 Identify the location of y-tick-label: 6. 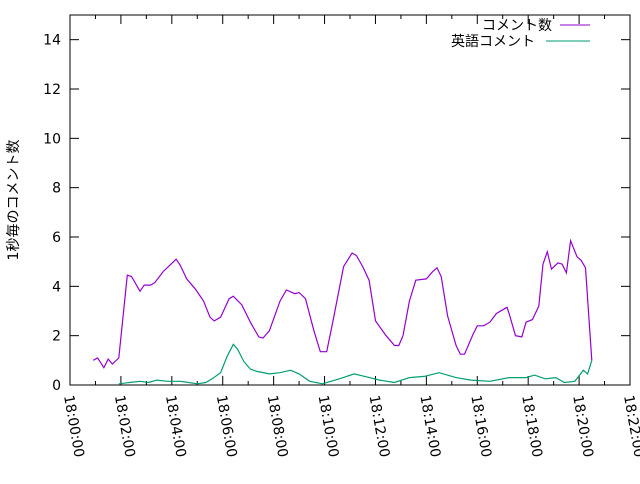
(56, 238).